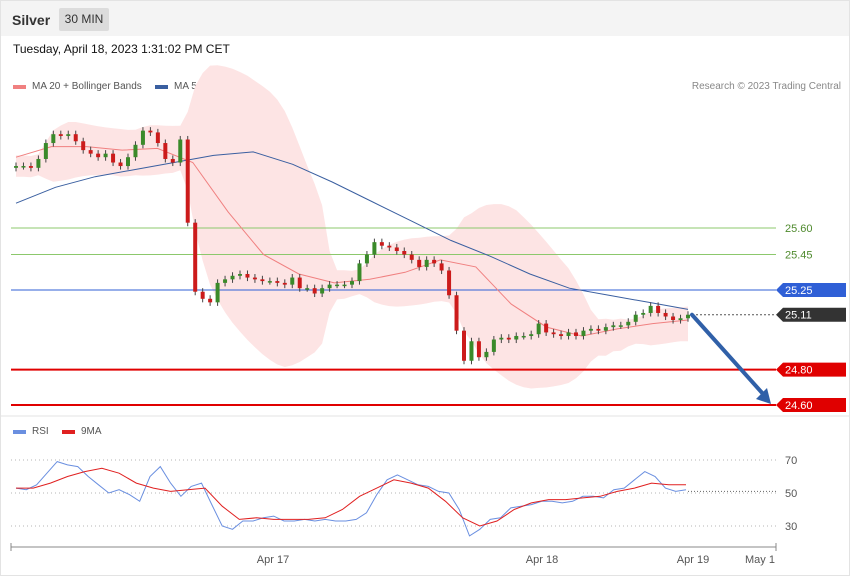 The height and width of the screenshot is (576, 850). I want to click on rsi-line, so click(351, 499).